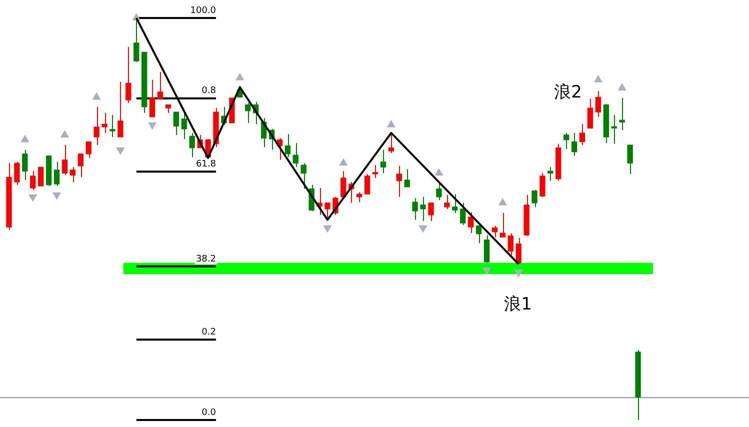 This screenshot has height=427, width=749. Describe the element at coordinates (568, 92) in the screenshot. I see `annotation: 浪2` at that location.